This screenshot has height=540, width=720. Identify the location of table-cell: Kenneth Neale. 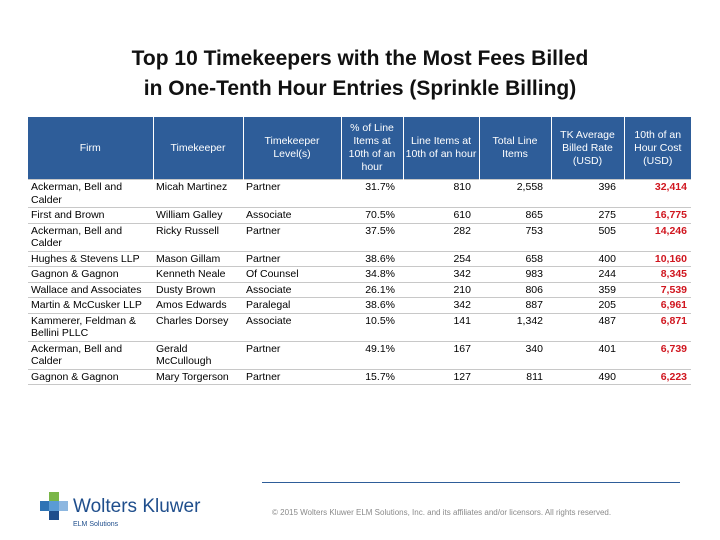
(198, 274).